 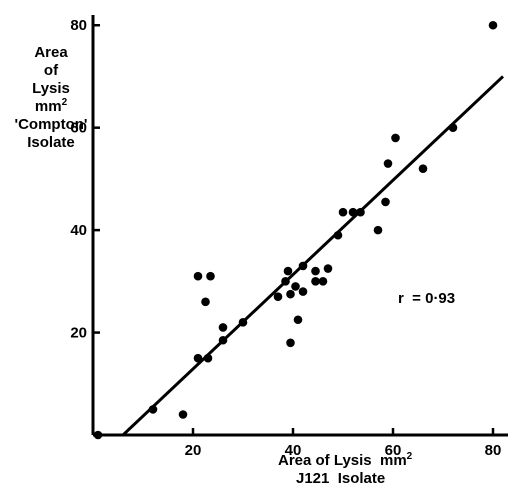 I want to click on y-label-line-4: mm2, so click(x=51, y=107).